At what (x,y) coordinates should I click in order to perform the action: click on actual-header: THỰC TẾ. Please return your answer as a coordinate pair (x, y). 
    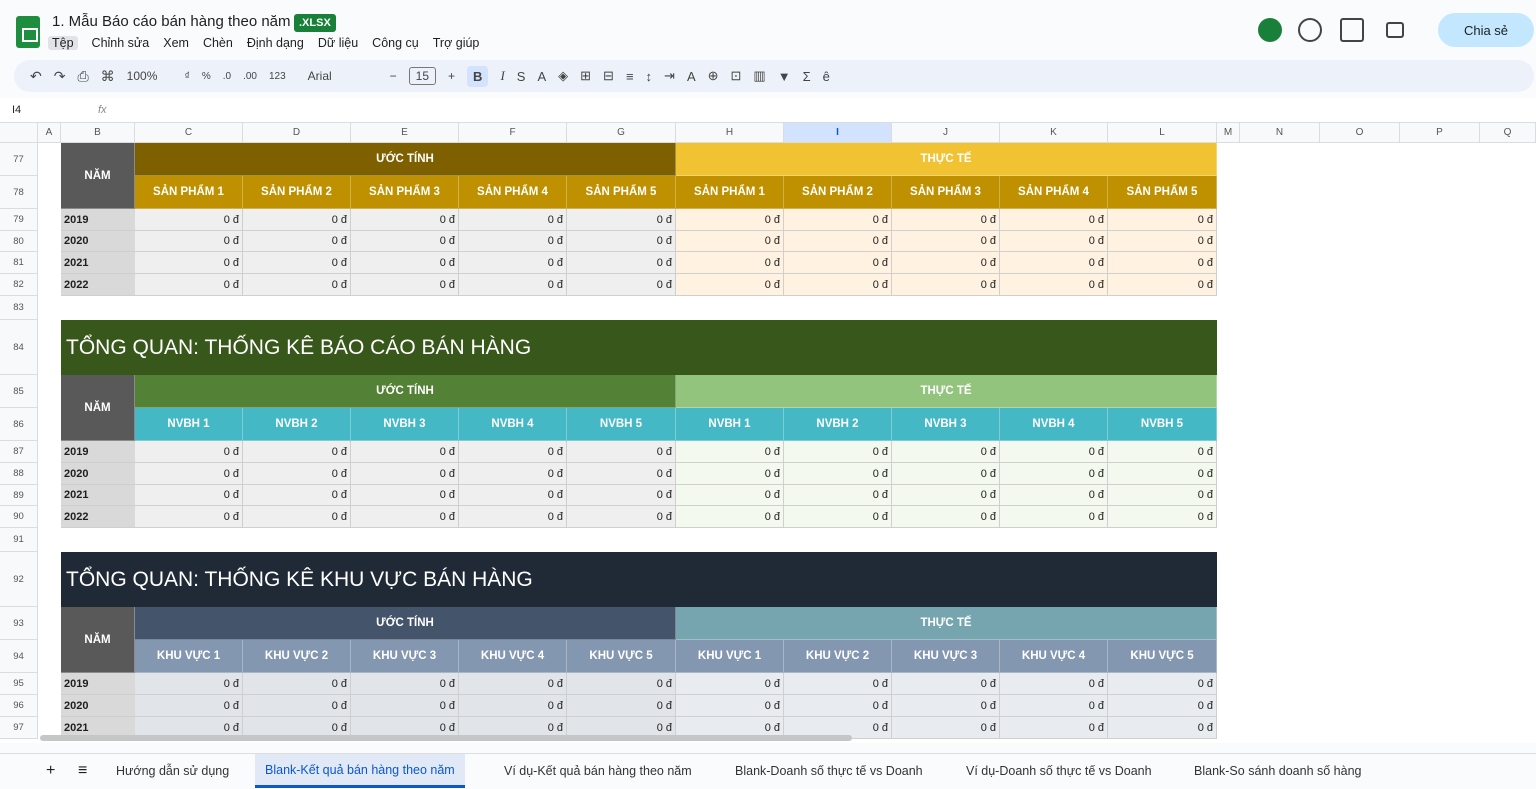
    Looking at the image, I should click on (946, 623).